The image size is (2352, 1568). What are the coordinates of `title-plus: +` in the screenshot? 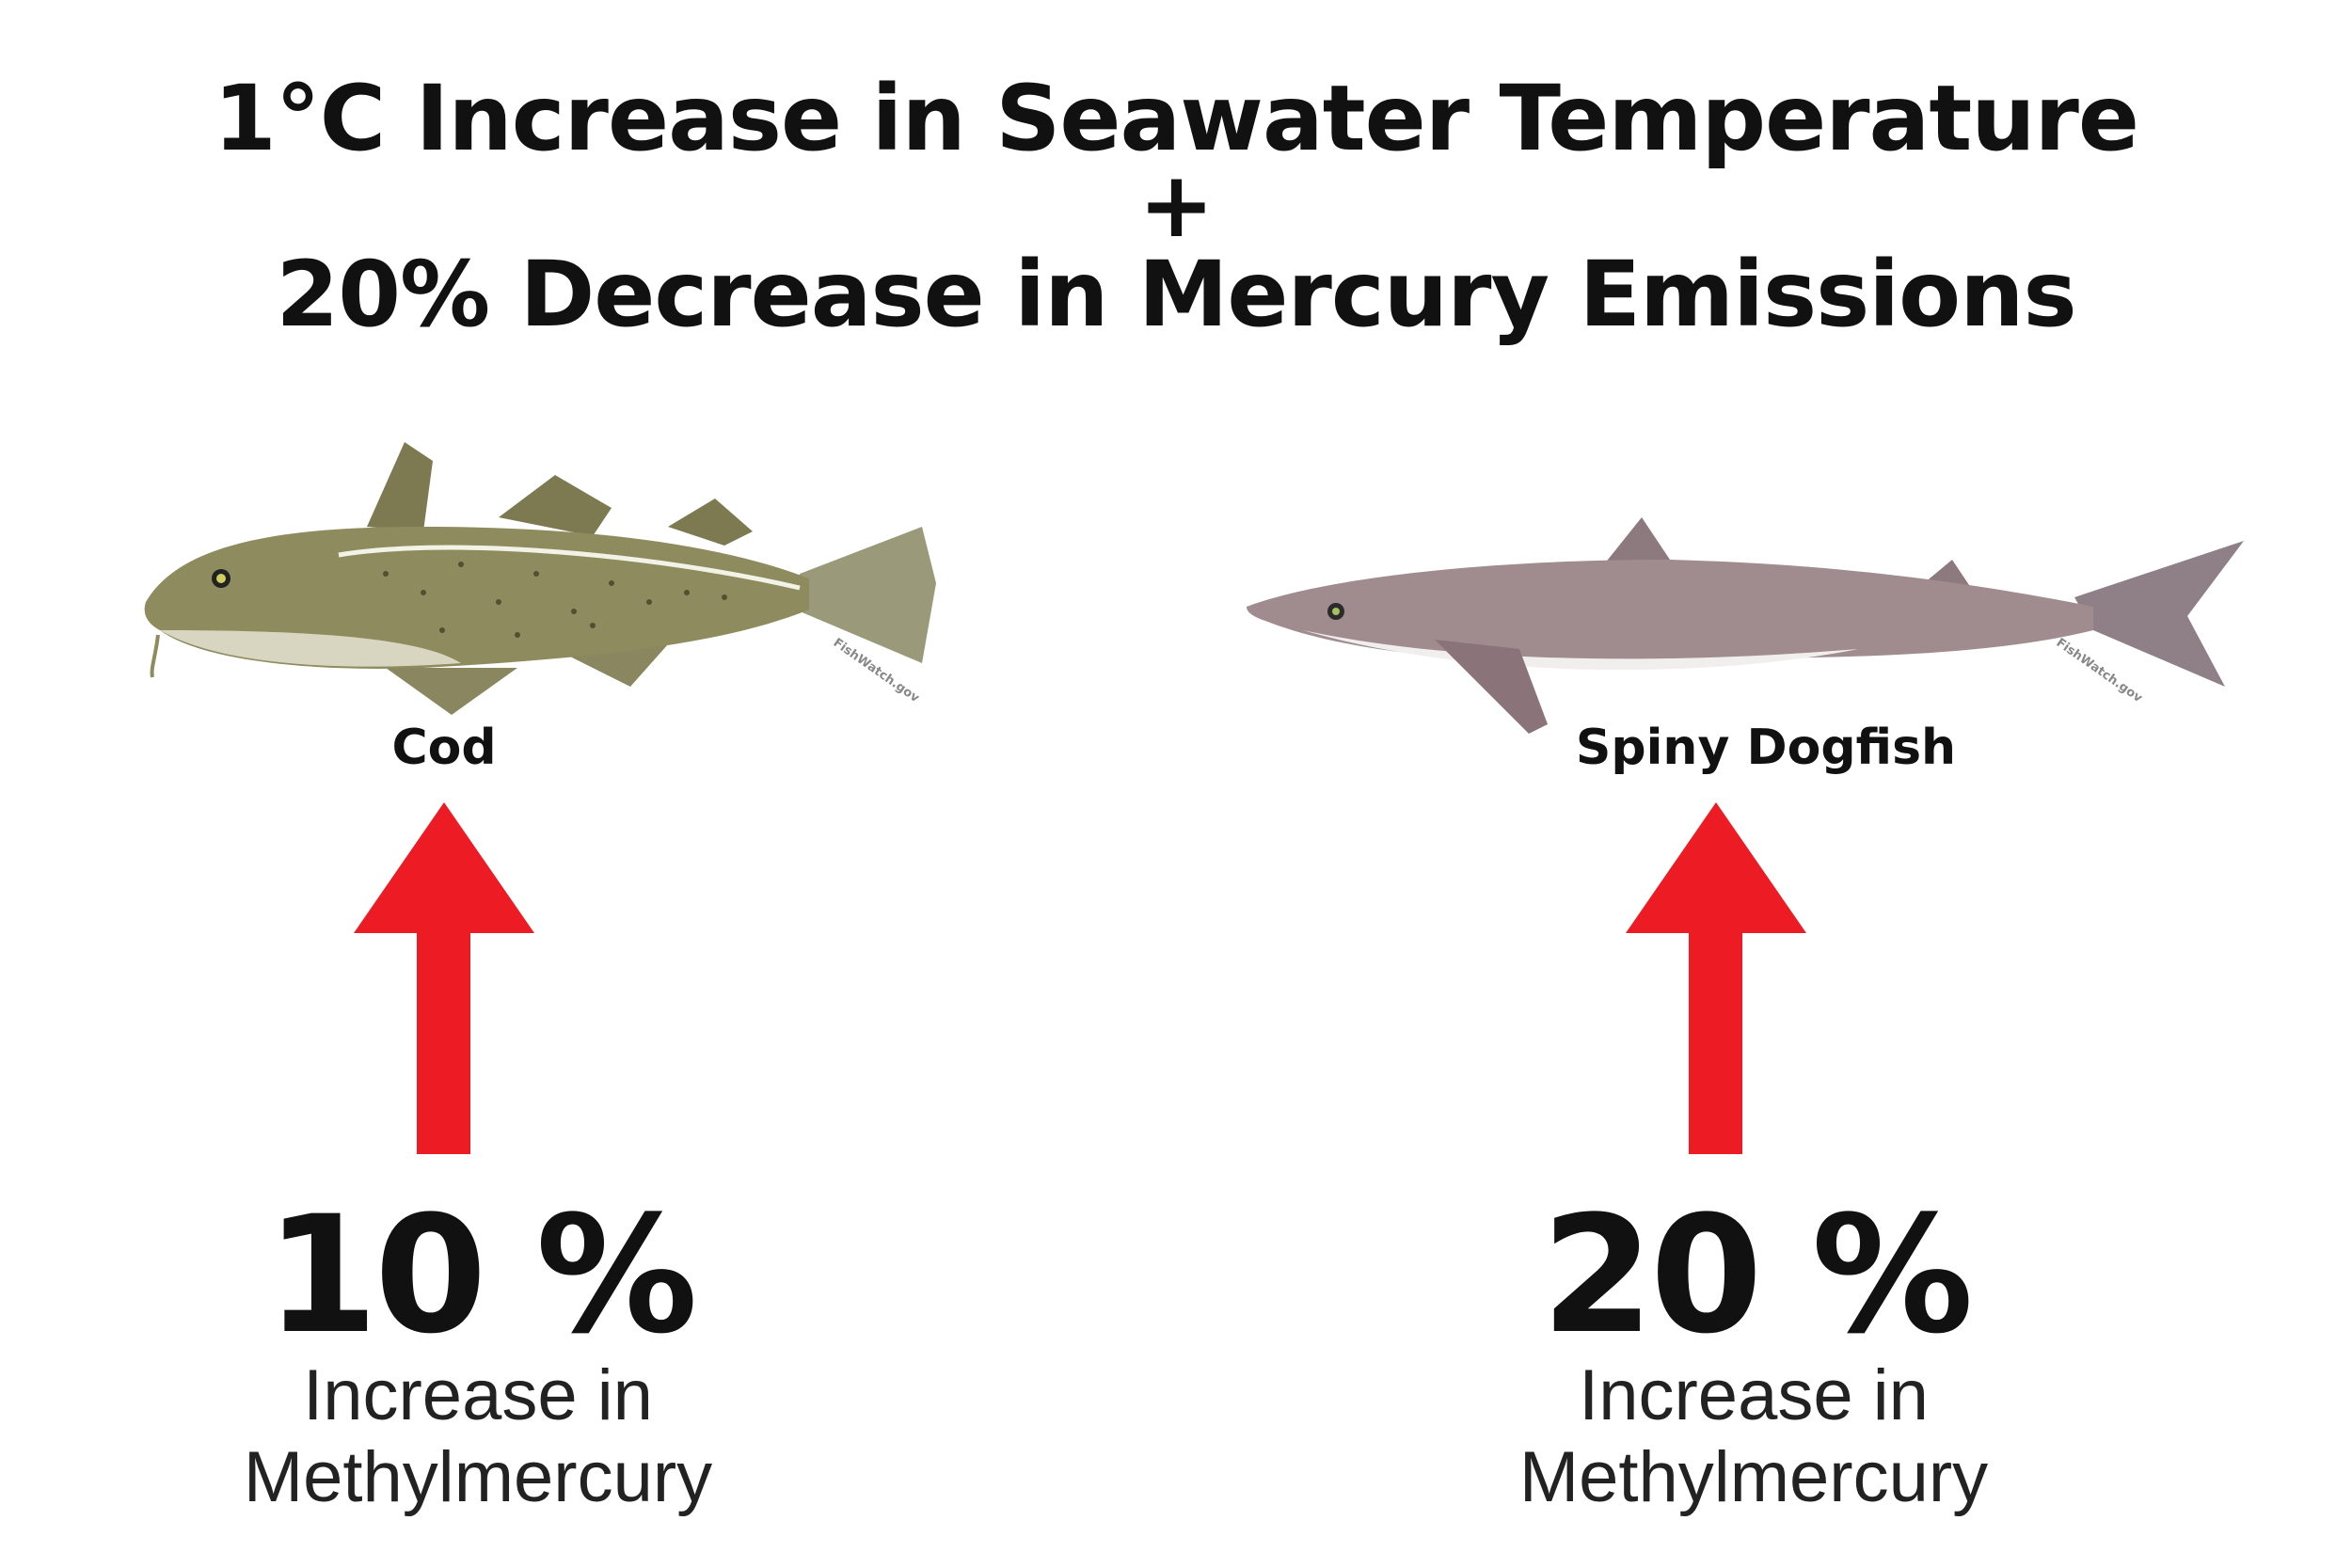 It's located at (1176, 205).